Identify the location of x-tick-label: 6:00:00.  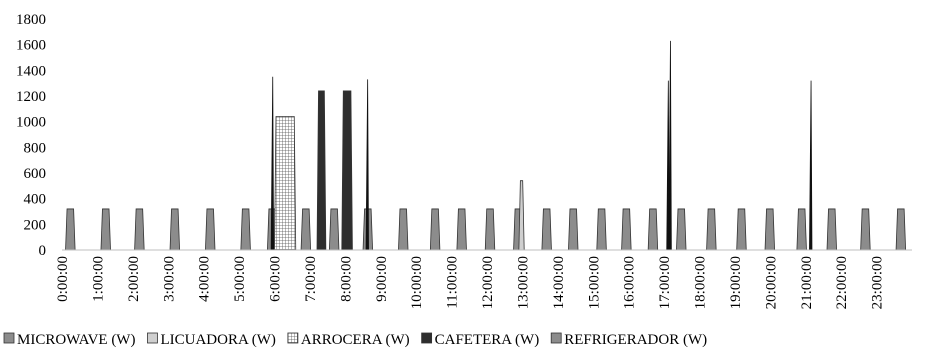
(276, 279).